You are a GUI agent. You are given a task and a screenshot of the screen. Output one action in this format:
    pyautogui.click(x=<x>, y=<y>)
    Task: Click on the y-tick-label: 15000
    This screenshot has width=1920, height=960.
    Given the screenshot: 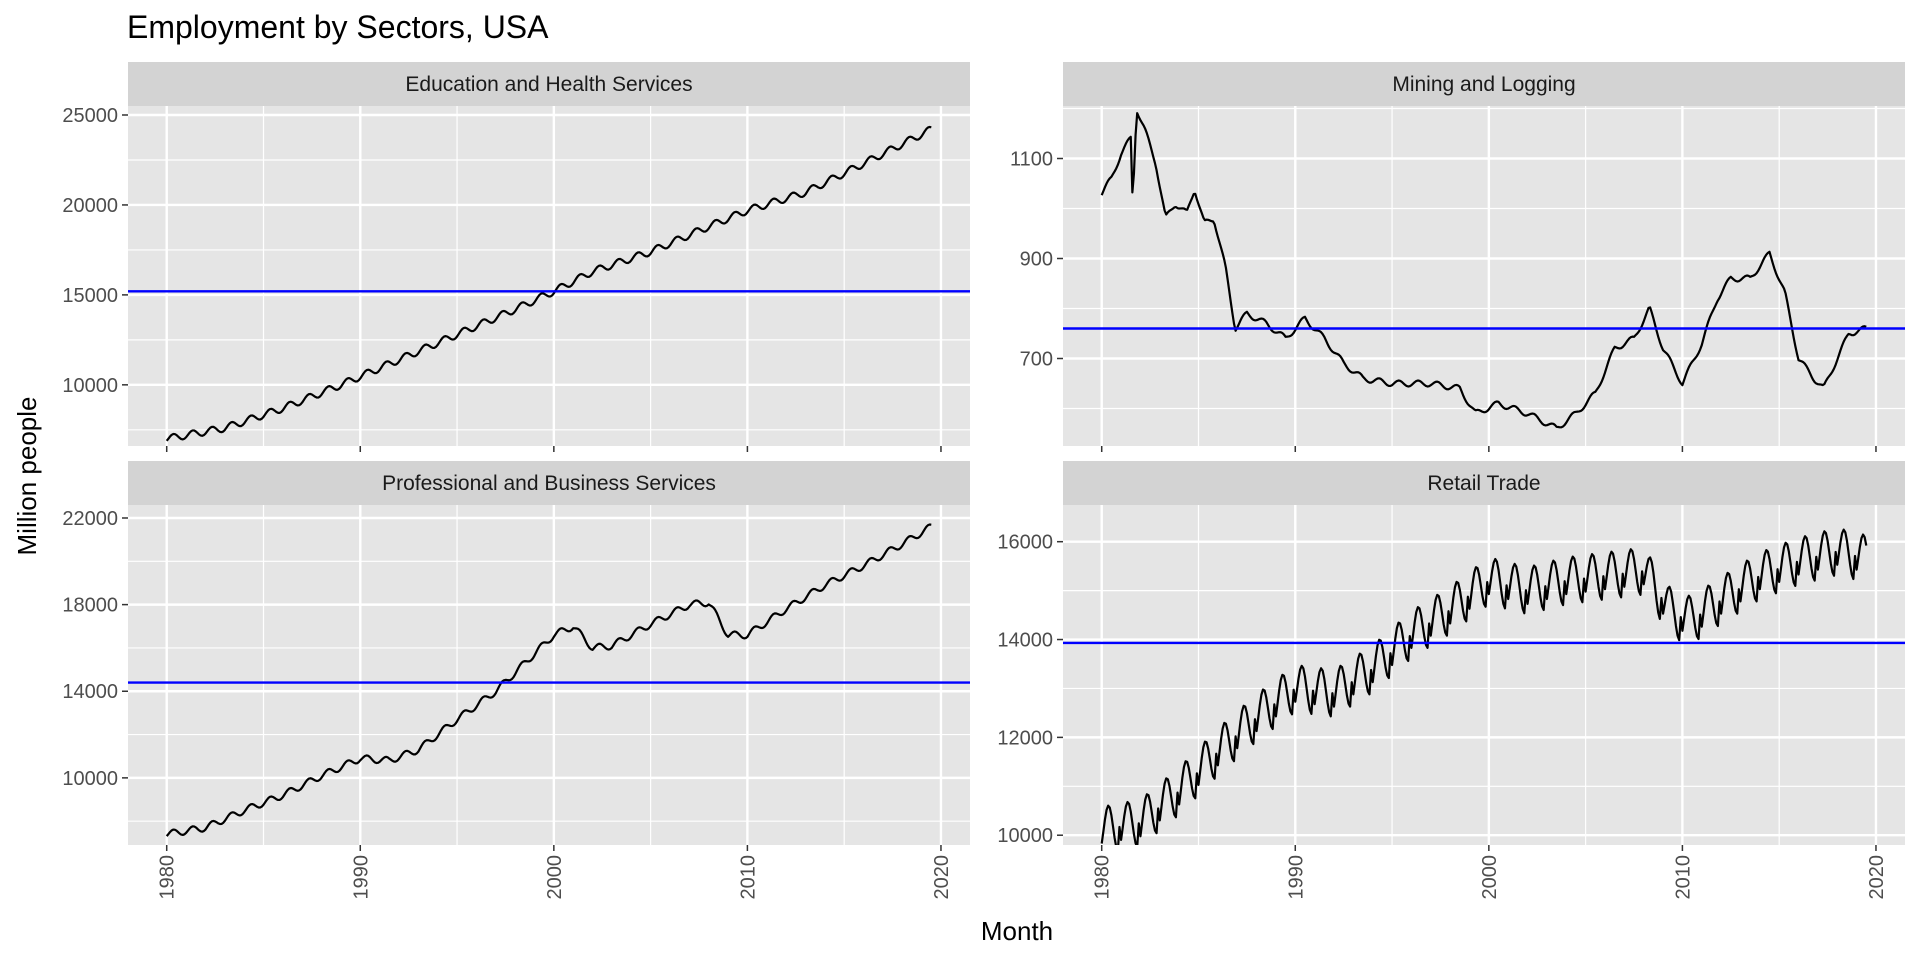 What is the action you would take?
    pyautogui.click(x=90, y=296)
    